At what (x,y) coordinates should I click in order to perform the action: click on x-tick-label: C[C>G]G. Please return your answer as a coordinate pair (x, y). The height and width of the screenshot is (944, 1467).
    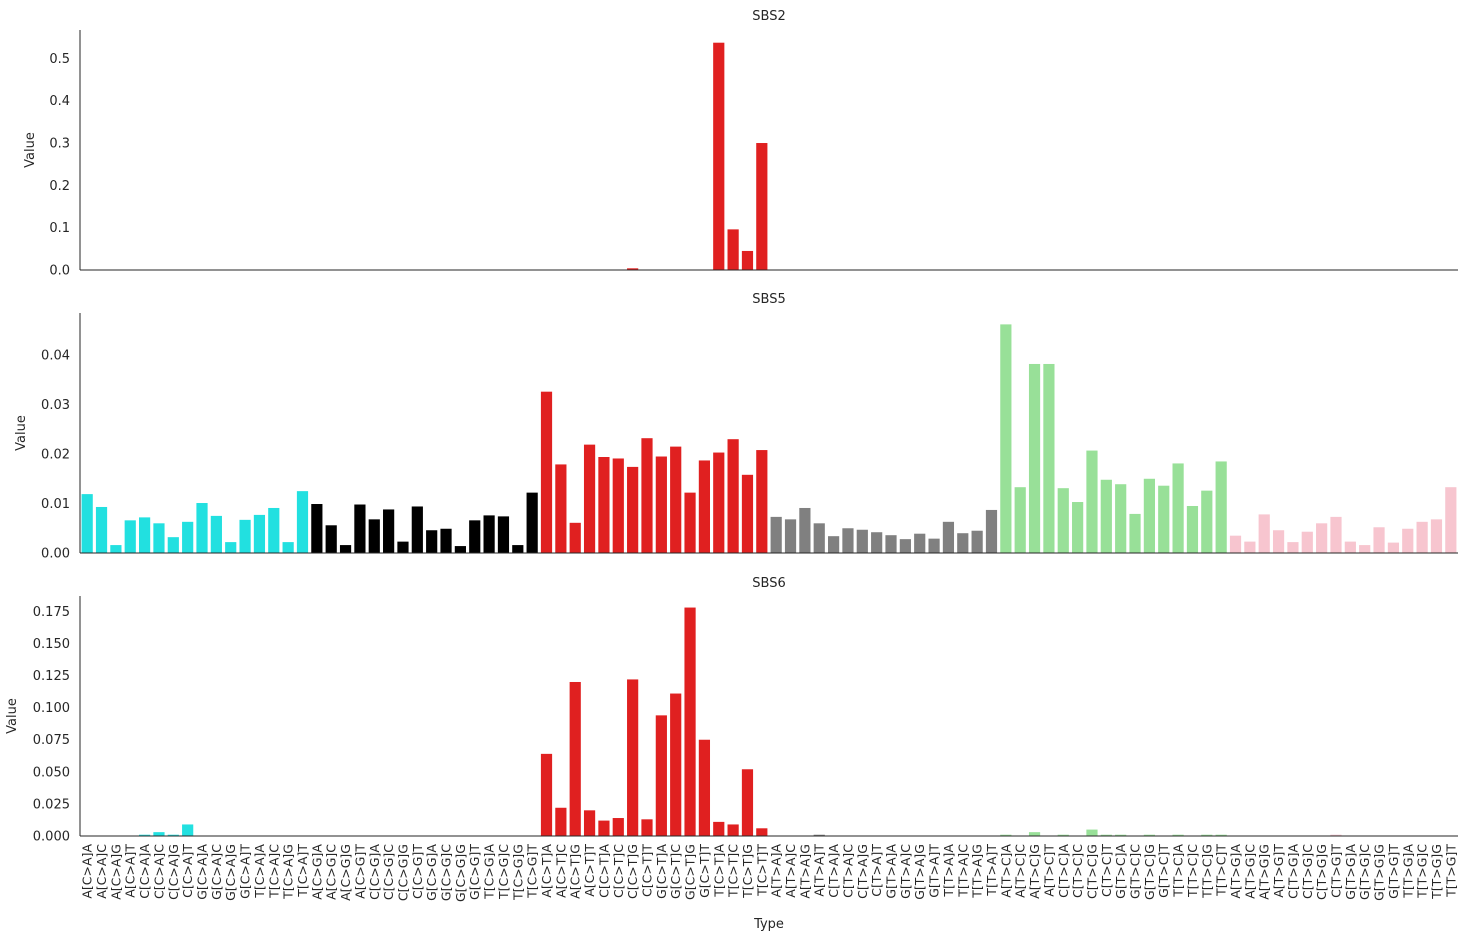
    Looking at the image, I should click on (402, 872).